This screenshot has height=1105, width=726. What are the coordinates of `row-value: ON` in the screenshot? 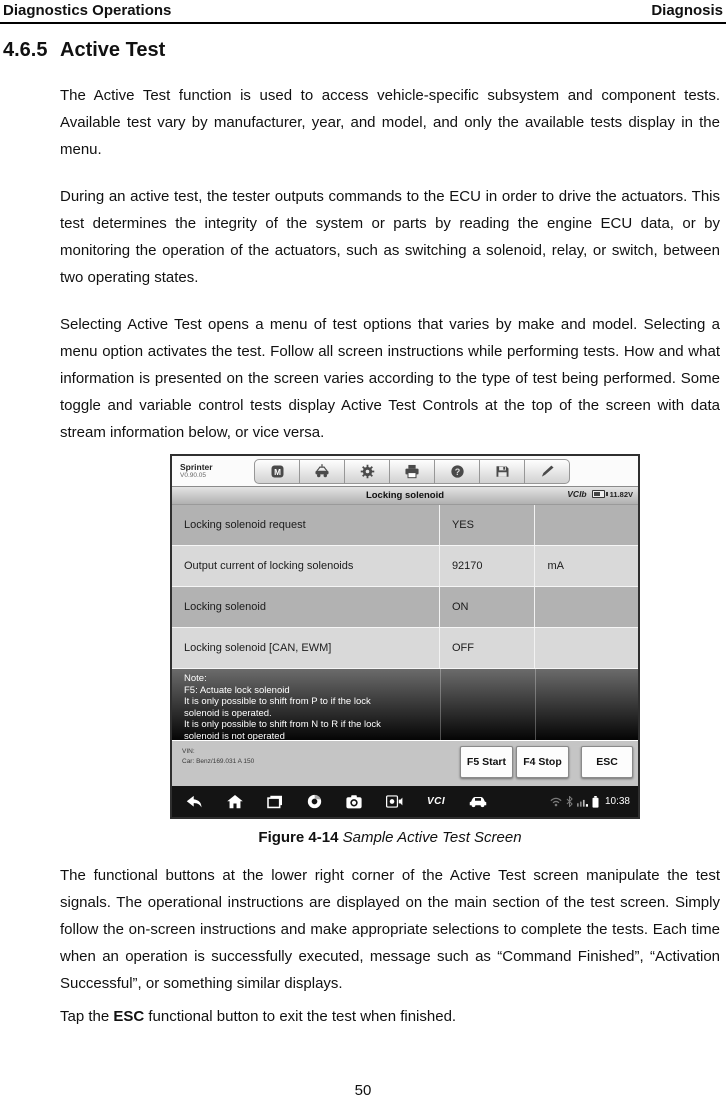 It's located at (488, 607).